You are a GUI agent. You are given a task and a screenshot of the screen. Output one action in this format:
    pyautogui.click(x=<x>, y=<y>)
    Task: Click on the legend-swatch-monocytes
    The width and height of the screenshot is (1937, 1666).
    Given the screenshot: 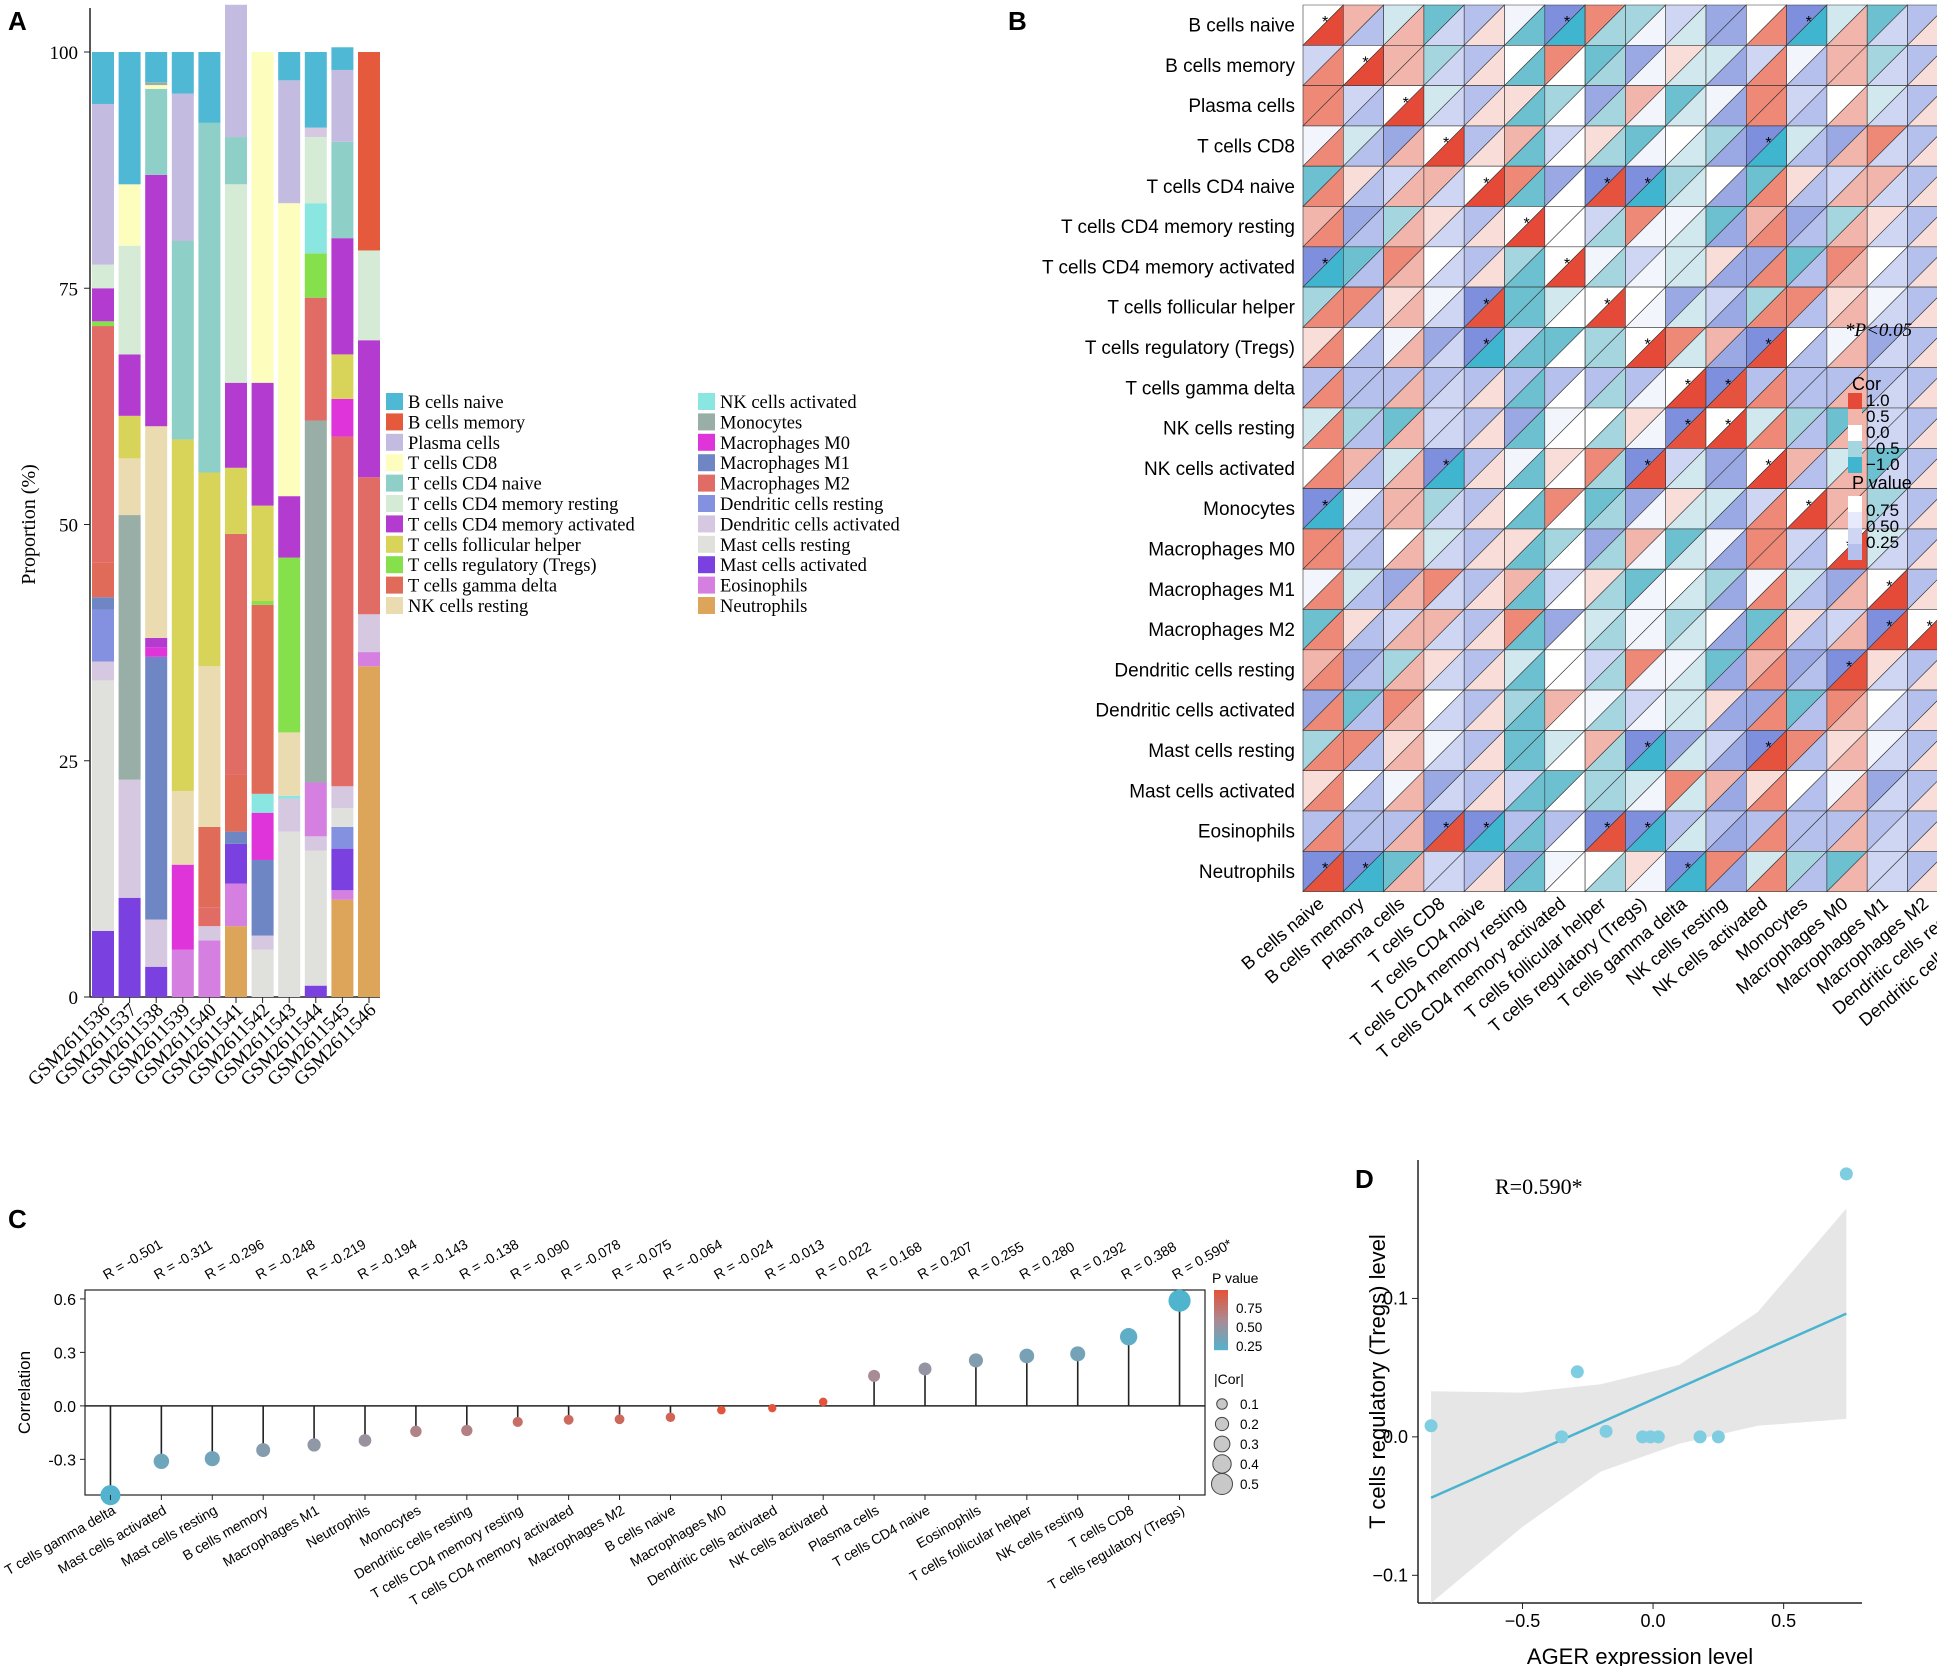 What is the action you would take?
    pyautogui.click(x=706, y=422)
    